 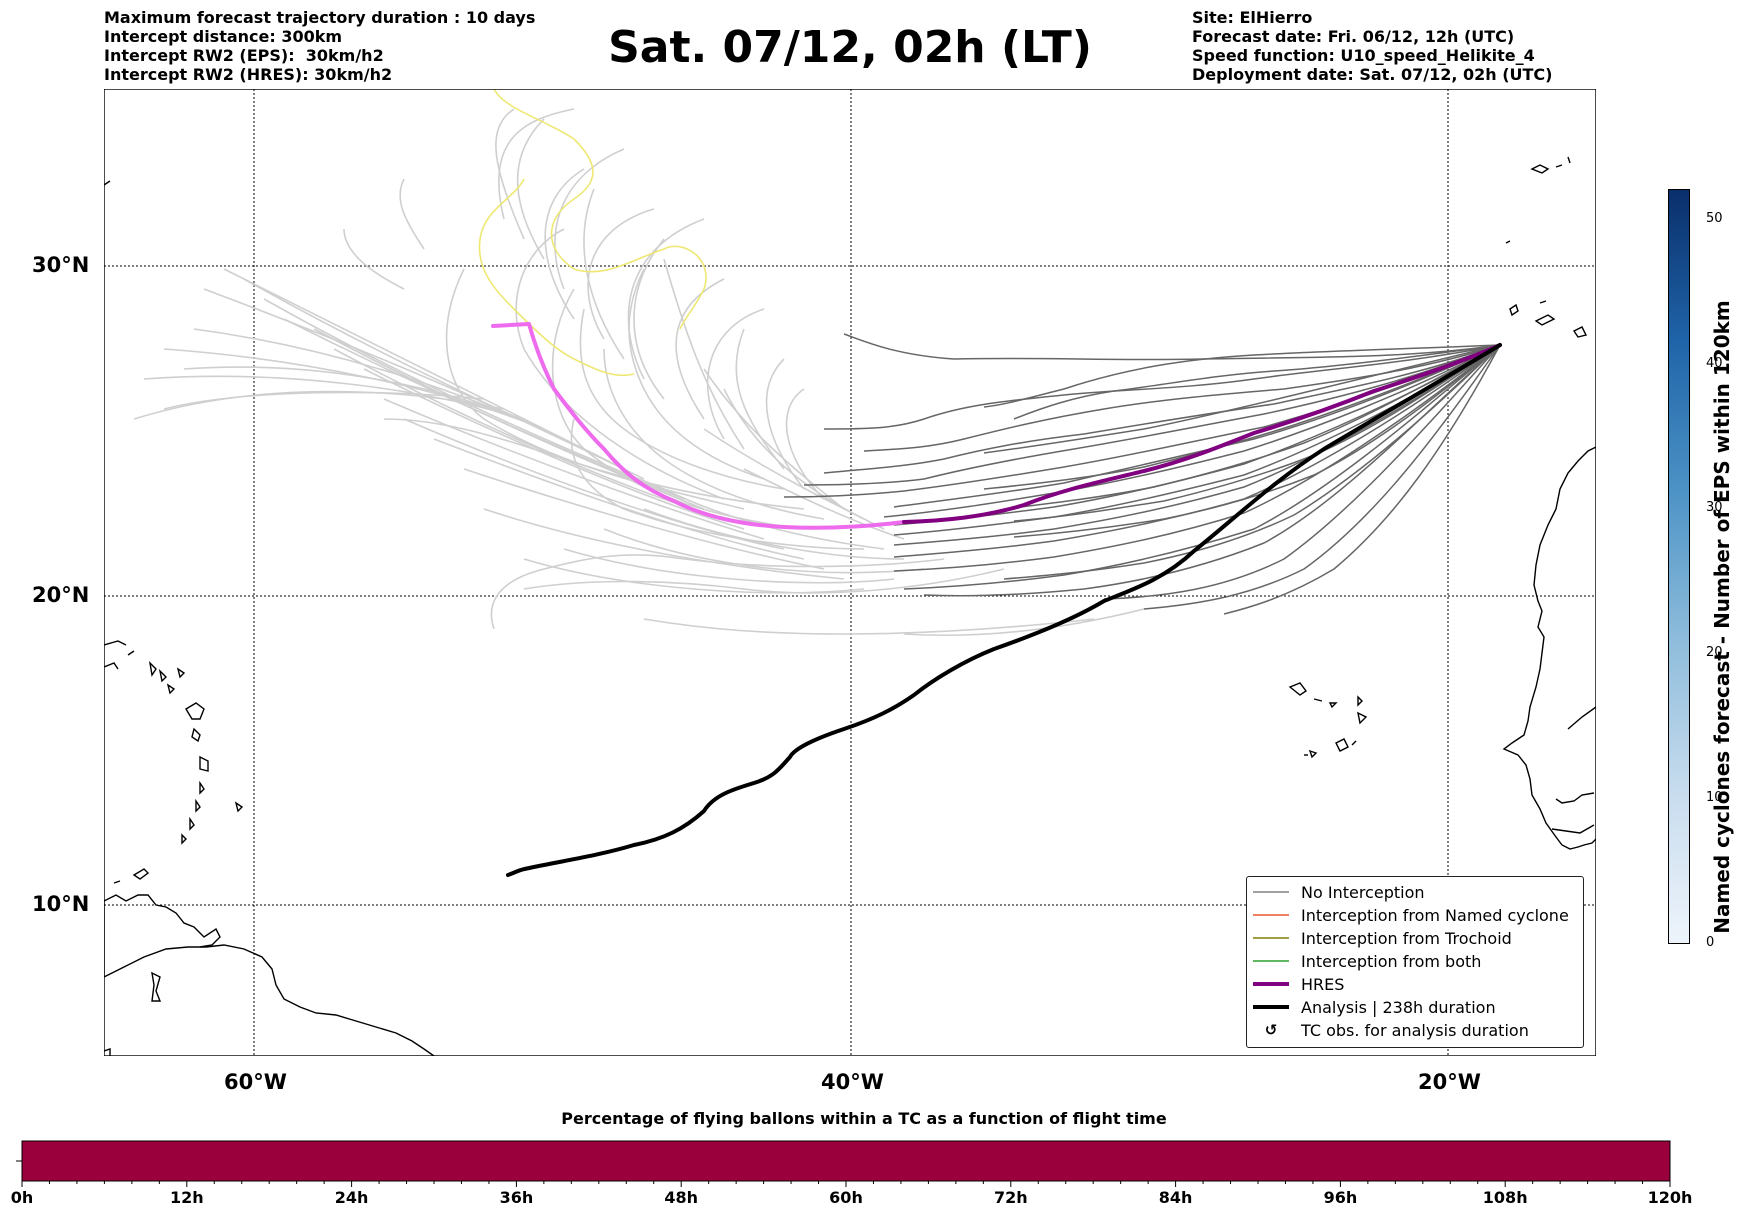 I want to click on header-right-line: Site: ElHierro, so click(x=1252, y=17).